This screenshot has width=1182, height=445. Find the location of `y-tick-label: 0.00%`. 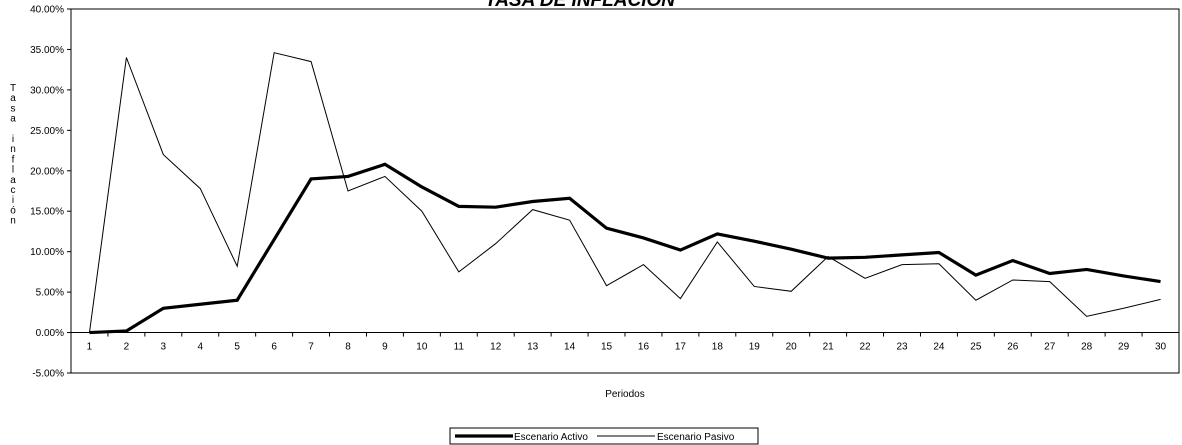

y-tick-label: 0.00% is located at coordinates (50, 333).